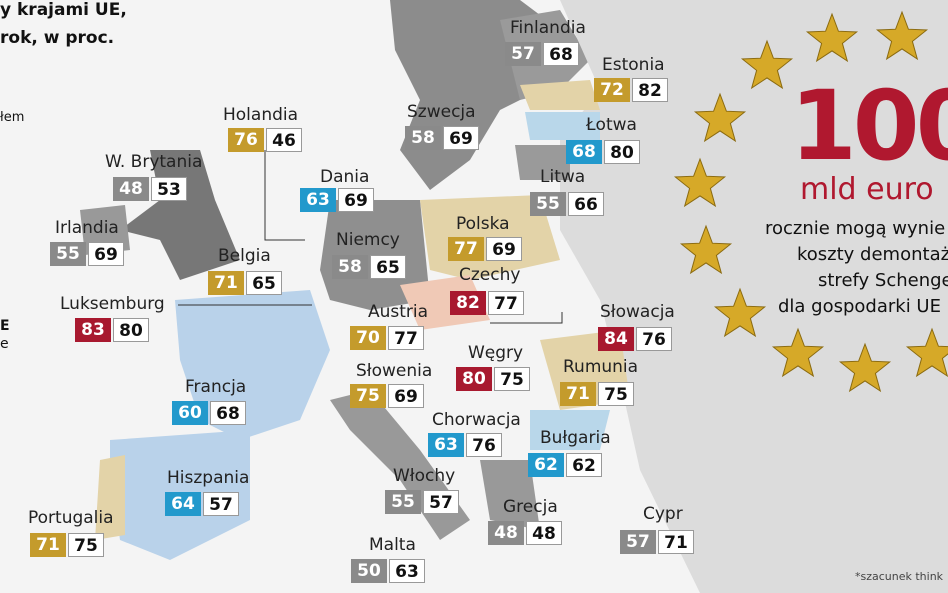  Describe the element at coordinates (530, 507) in the screenshot. I see `country-name: Grecja` at that location.